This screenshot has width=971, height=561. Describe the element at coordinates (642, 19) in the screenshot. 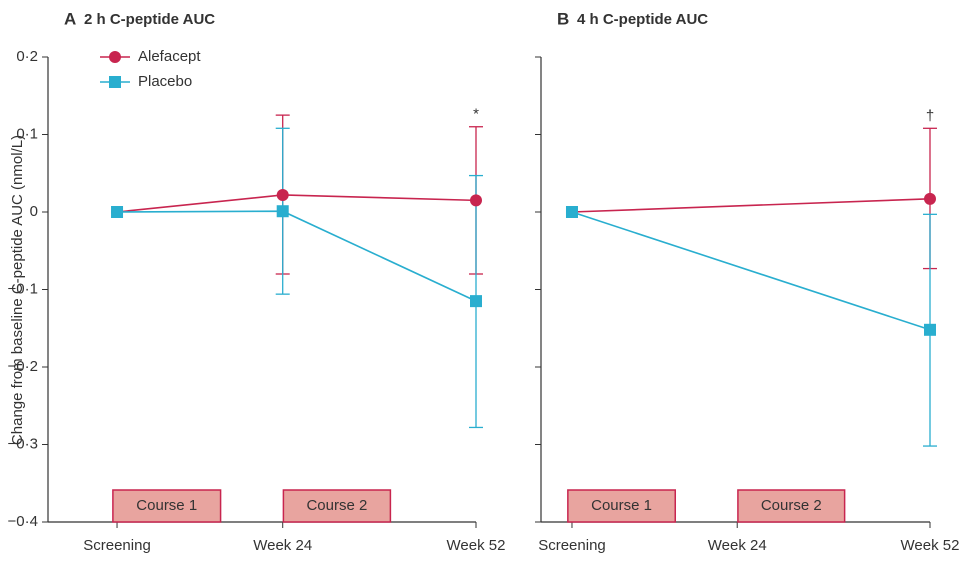

I see `panel-title: 4 h C-peptide AUC` at that location.